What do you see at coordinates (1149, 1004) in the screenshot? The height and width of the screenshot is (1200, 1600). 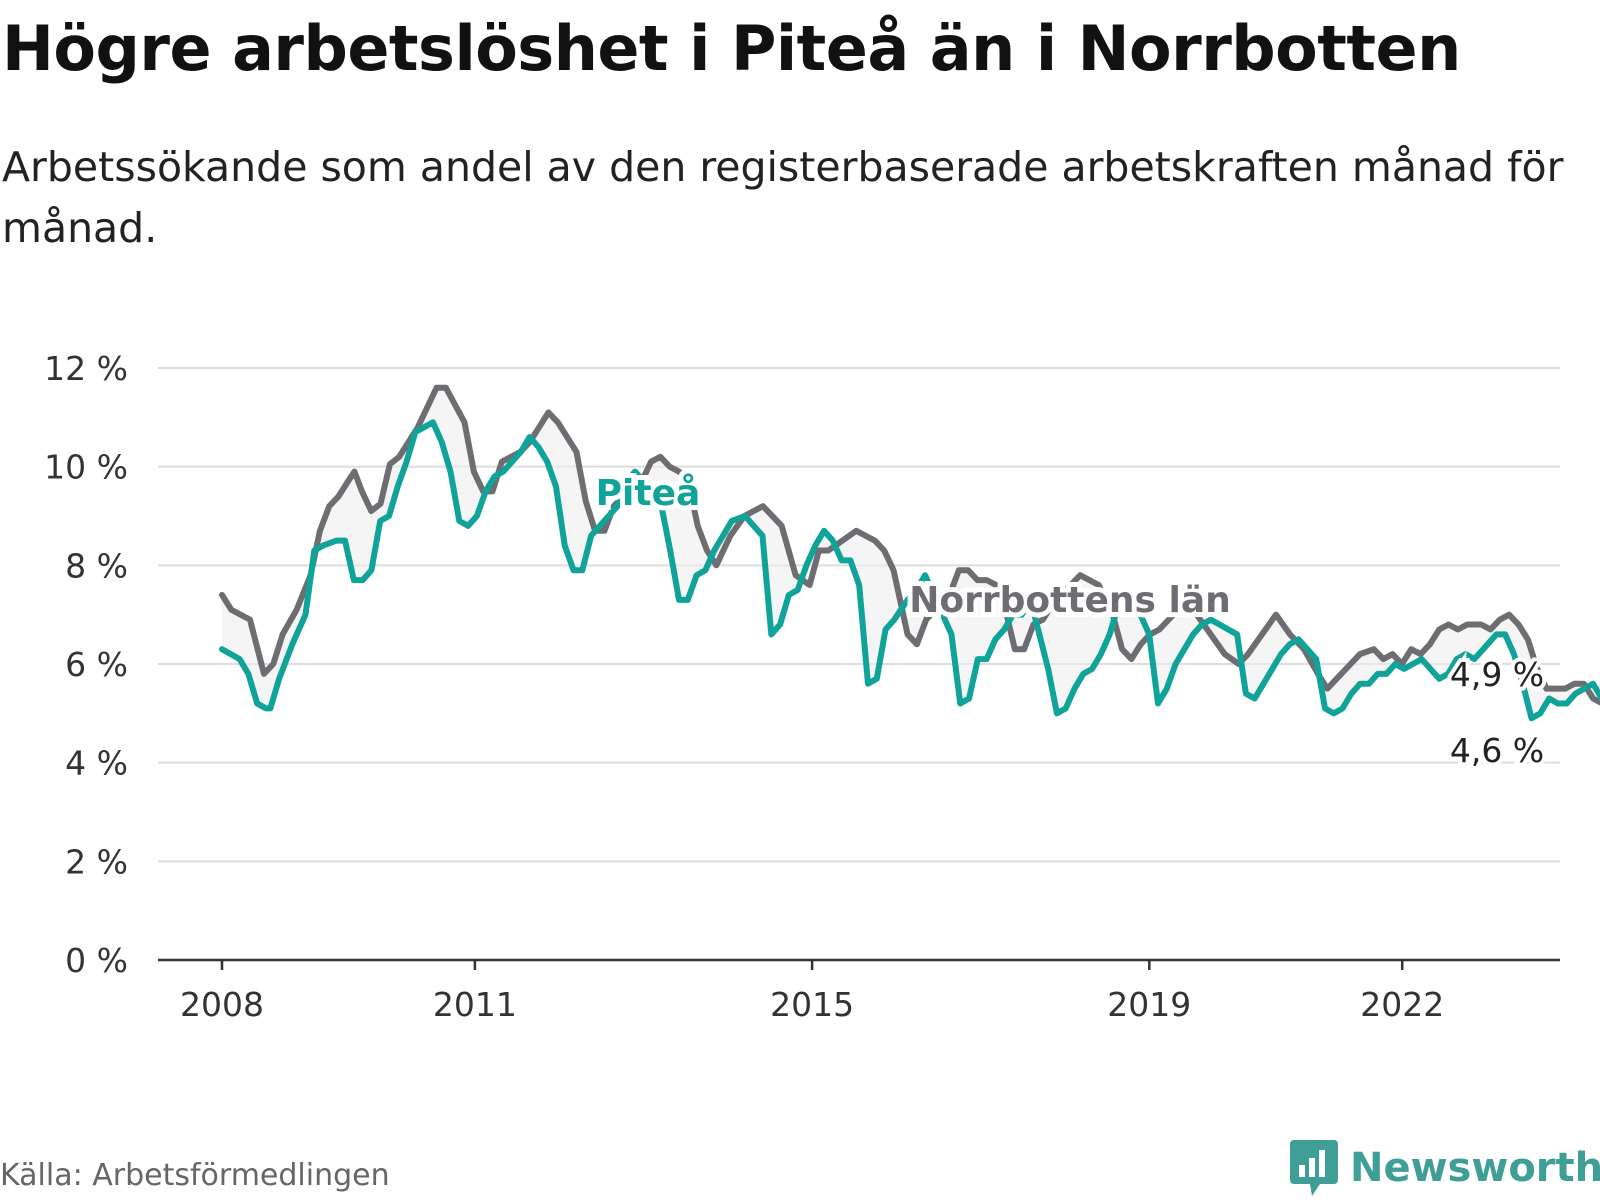 I see `x-tick-label: 2019` at bounding box center [1149, 1004].